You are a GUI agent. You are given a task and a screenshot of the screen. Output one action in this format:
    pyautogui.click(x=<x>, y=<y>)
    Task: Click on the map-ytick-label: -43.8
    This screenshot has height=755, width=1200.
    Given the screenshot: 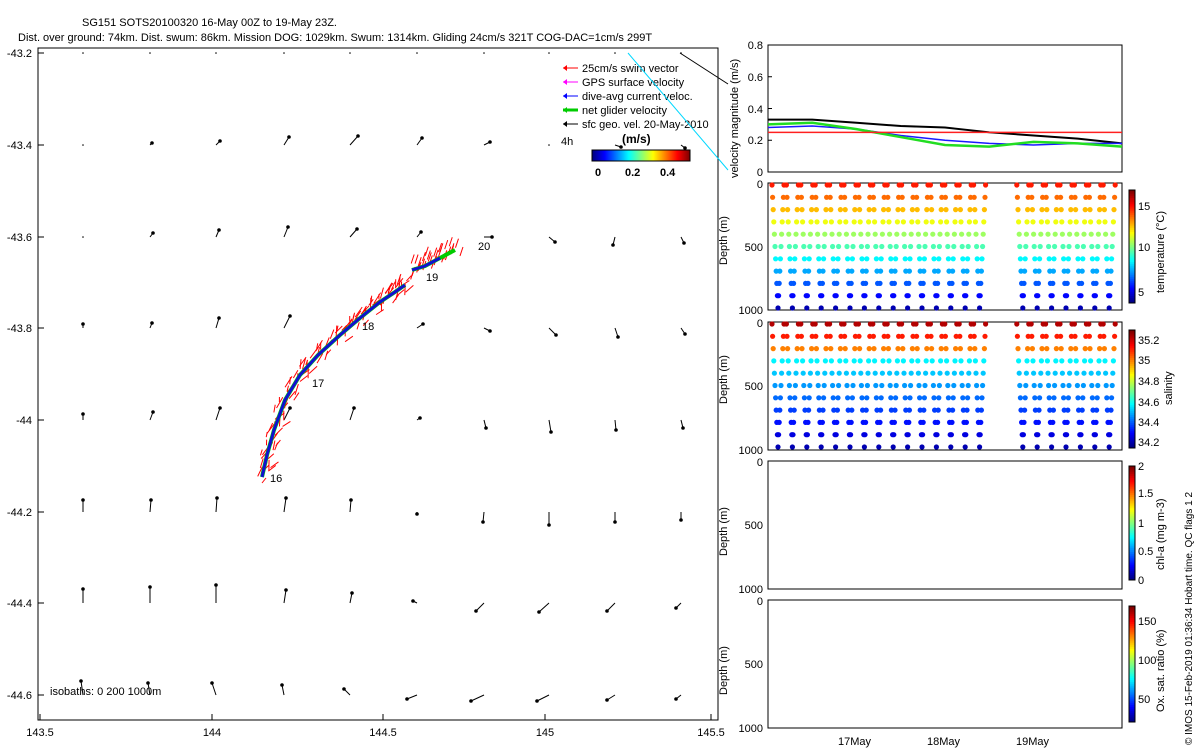 What is the action you would take?
    pyautogui.click(x=19, y=329)
    